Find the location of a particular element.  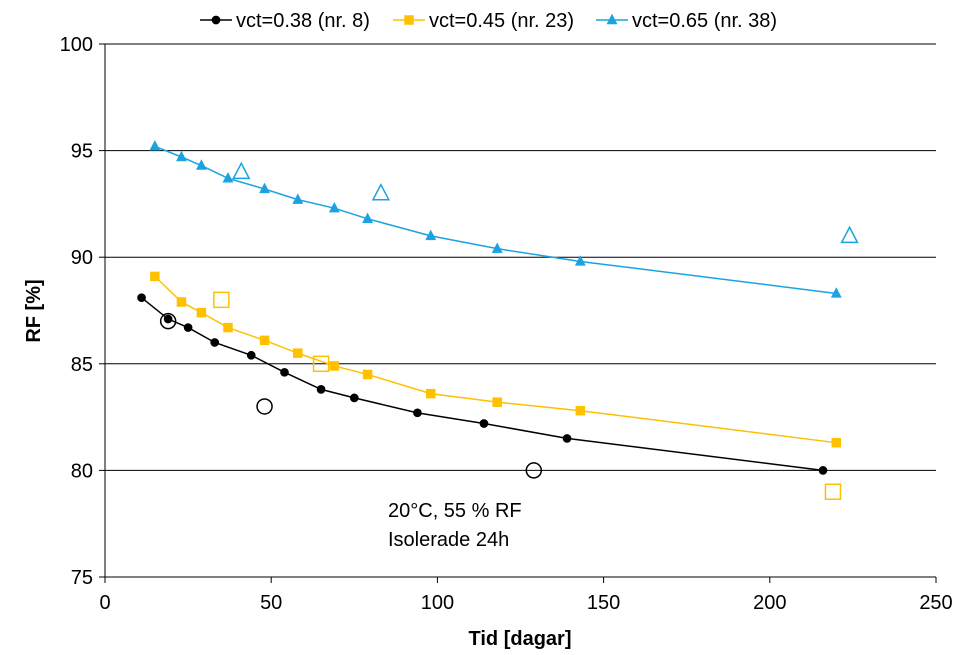

legend-item-vct-0-65-nr-38: vct=0.65 (nr. 38) is located at coordinates (686, 21).